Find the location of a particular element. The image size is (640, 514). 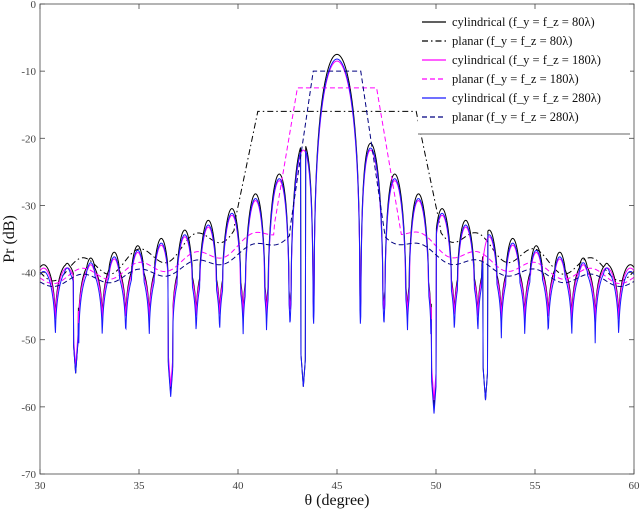

y-tick-label: -60 is located at coordinates (28, 408).